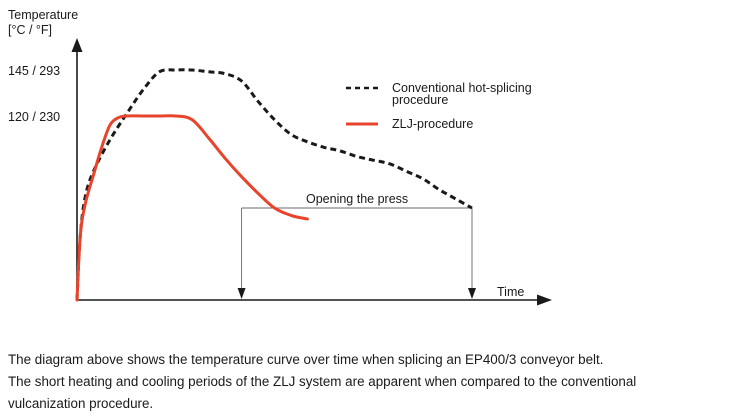 Image resolution: width=742 pixels, height=420 pixels. What do you see at coordinates (510, 292) in the screenshot?
I see `x-axis-label: Time` at bounding box center [510, 292].